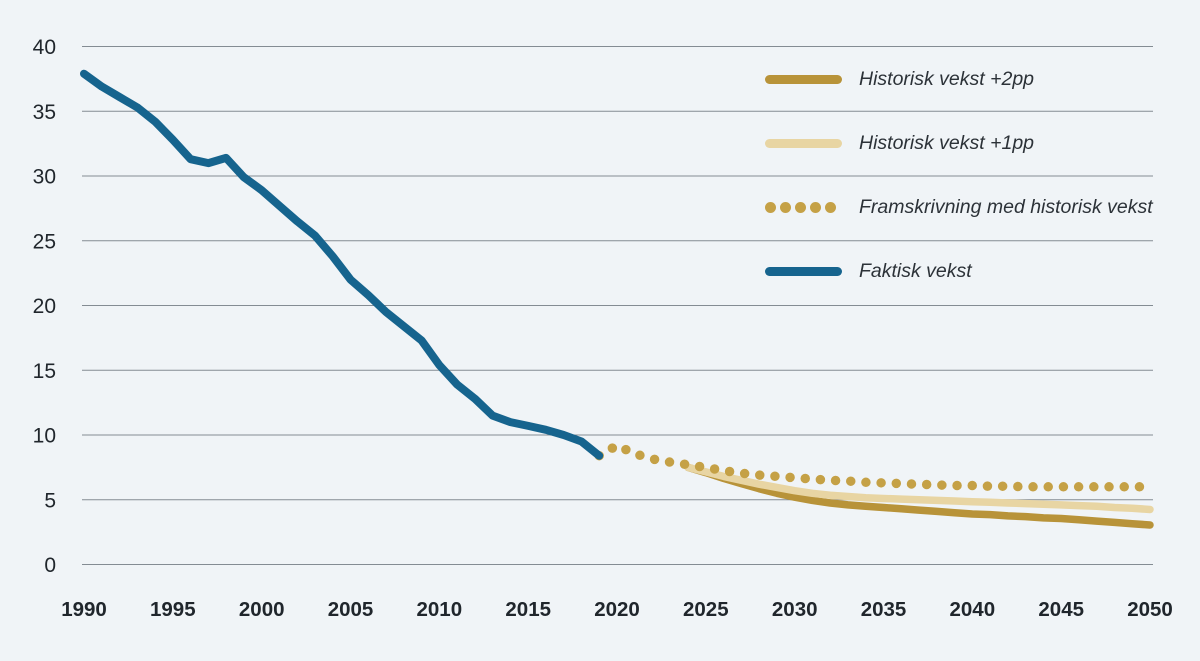  Describe the element at coordinates (44, 241) in the screenshot. I see `y-tick-label: 25` at that location.